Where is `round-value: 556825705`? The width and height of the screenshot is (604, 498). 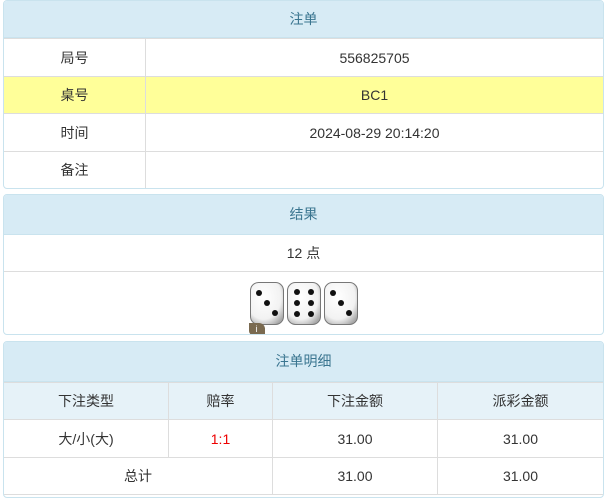
round-value: 556825705 is located at coordinates (374, 57).